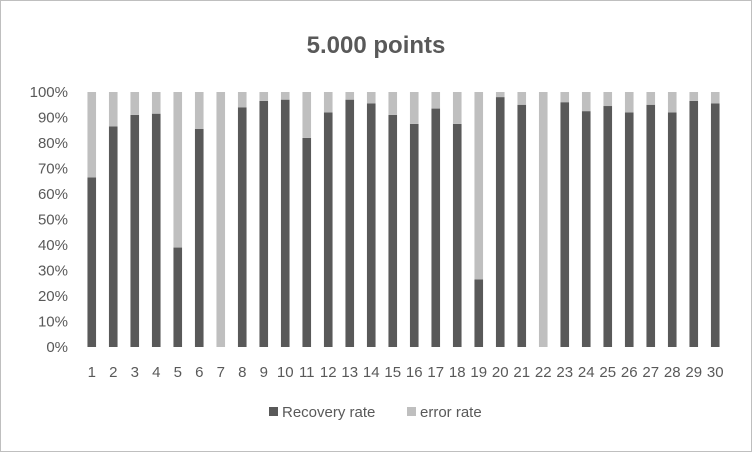 This screenshot has width=752, height=452. Describe the element at coordinates (199, 372) in the screenshot. I see `x-tick-label: 6` at that location.